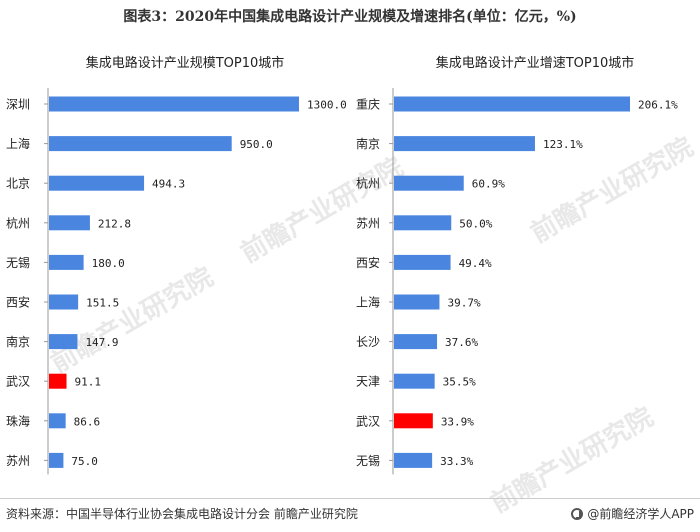  I want to click on footer-divider, so click(350, 498).